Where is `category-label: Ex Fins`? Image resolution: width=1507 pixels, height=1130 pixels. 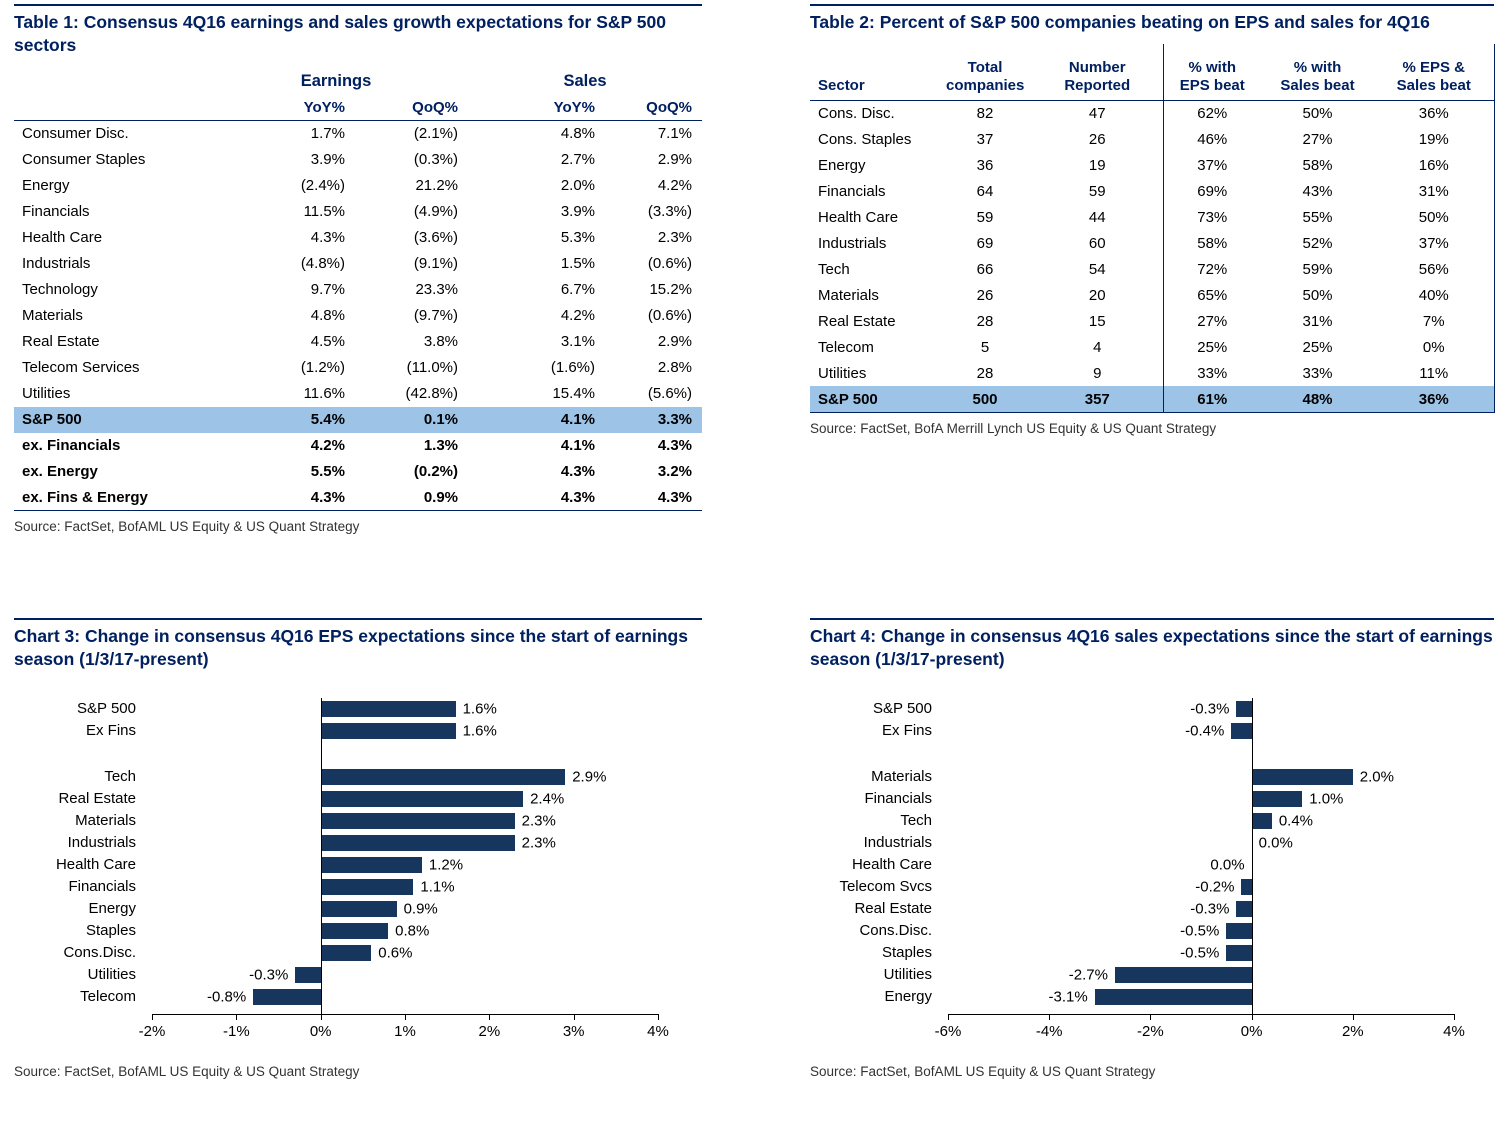
category-label: Ex Fins is located at coordinates (906, 731).